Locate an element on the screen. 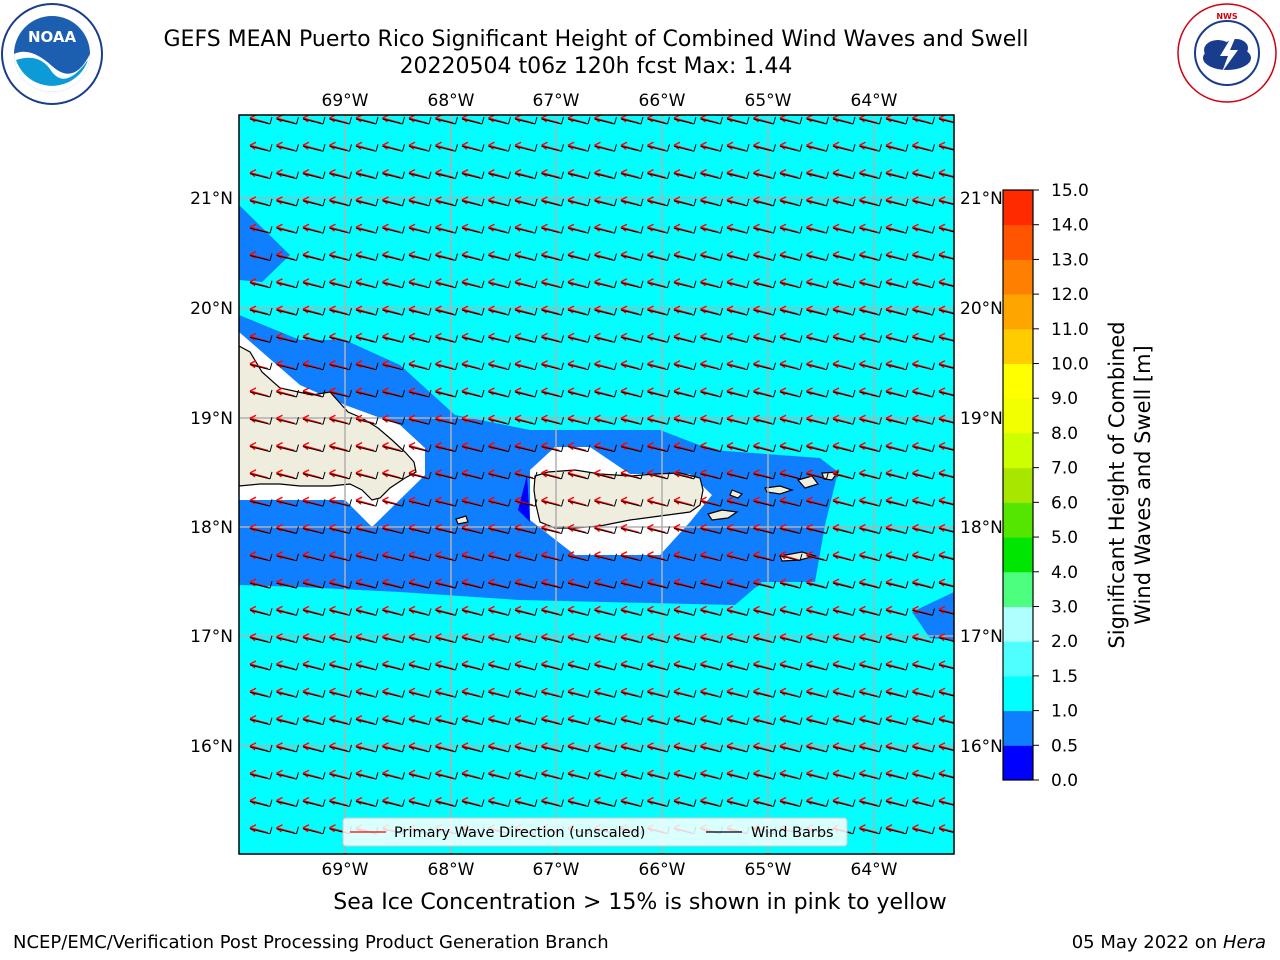 This screenshot has height=960, width=1280. colorbar-tick-label: 11.0 is located at coordinates (1070, 330).